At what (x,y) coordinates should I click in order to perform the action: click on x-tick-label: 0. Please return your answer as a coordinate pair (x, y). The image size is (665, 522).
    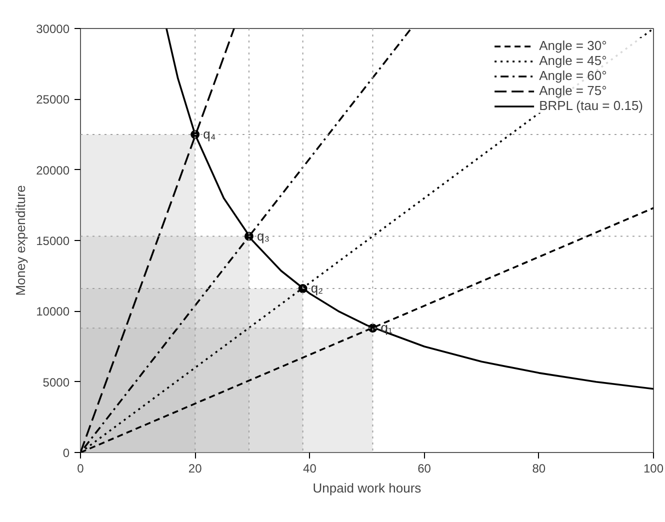
    Looking at the image, I should click on (80, 469).